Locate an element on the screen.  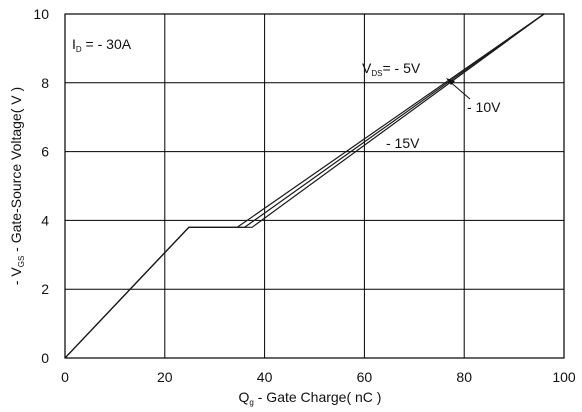
series-label-vds-5v: VDS= - 5V is located at coordinates (391, 69).